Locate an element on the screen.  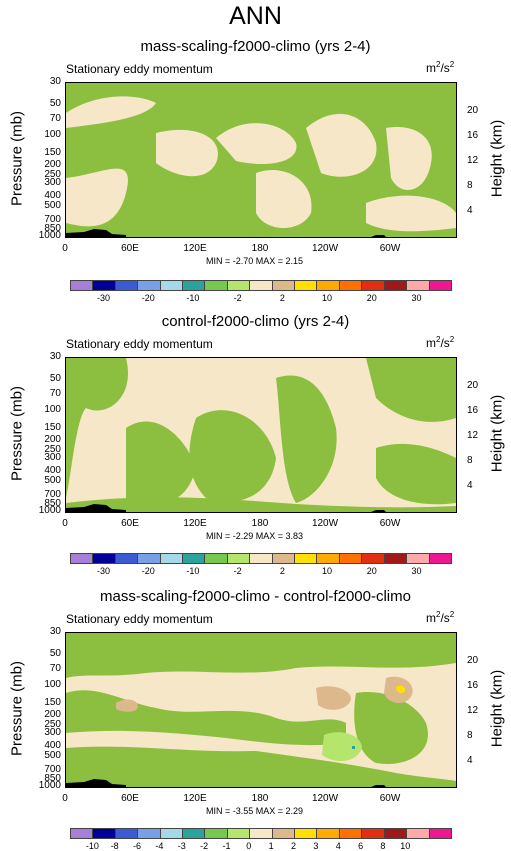
pressure-tick-label: 70 is located at coordinates (55, 119).